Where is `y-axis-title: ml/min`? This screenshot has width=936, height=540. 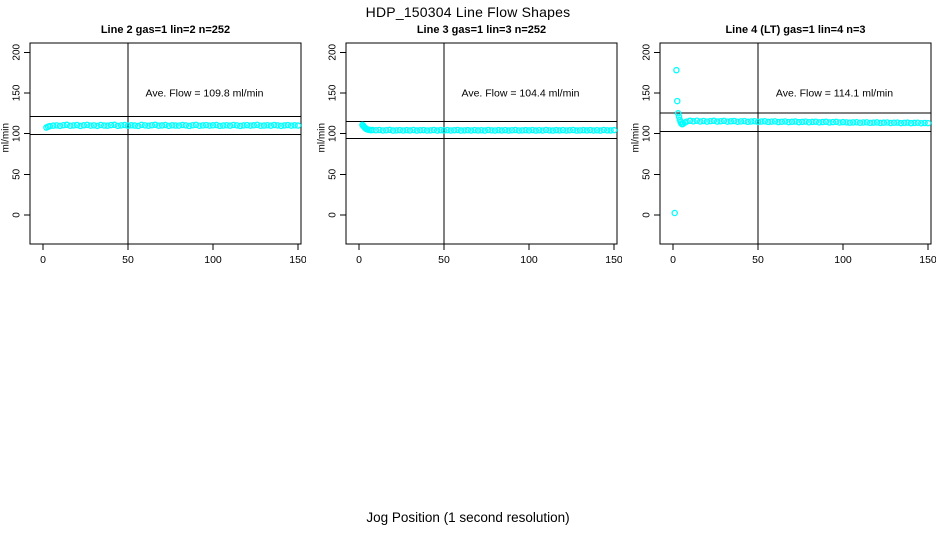
y-axis-title: ml/min is located at coordinates (636, 137).